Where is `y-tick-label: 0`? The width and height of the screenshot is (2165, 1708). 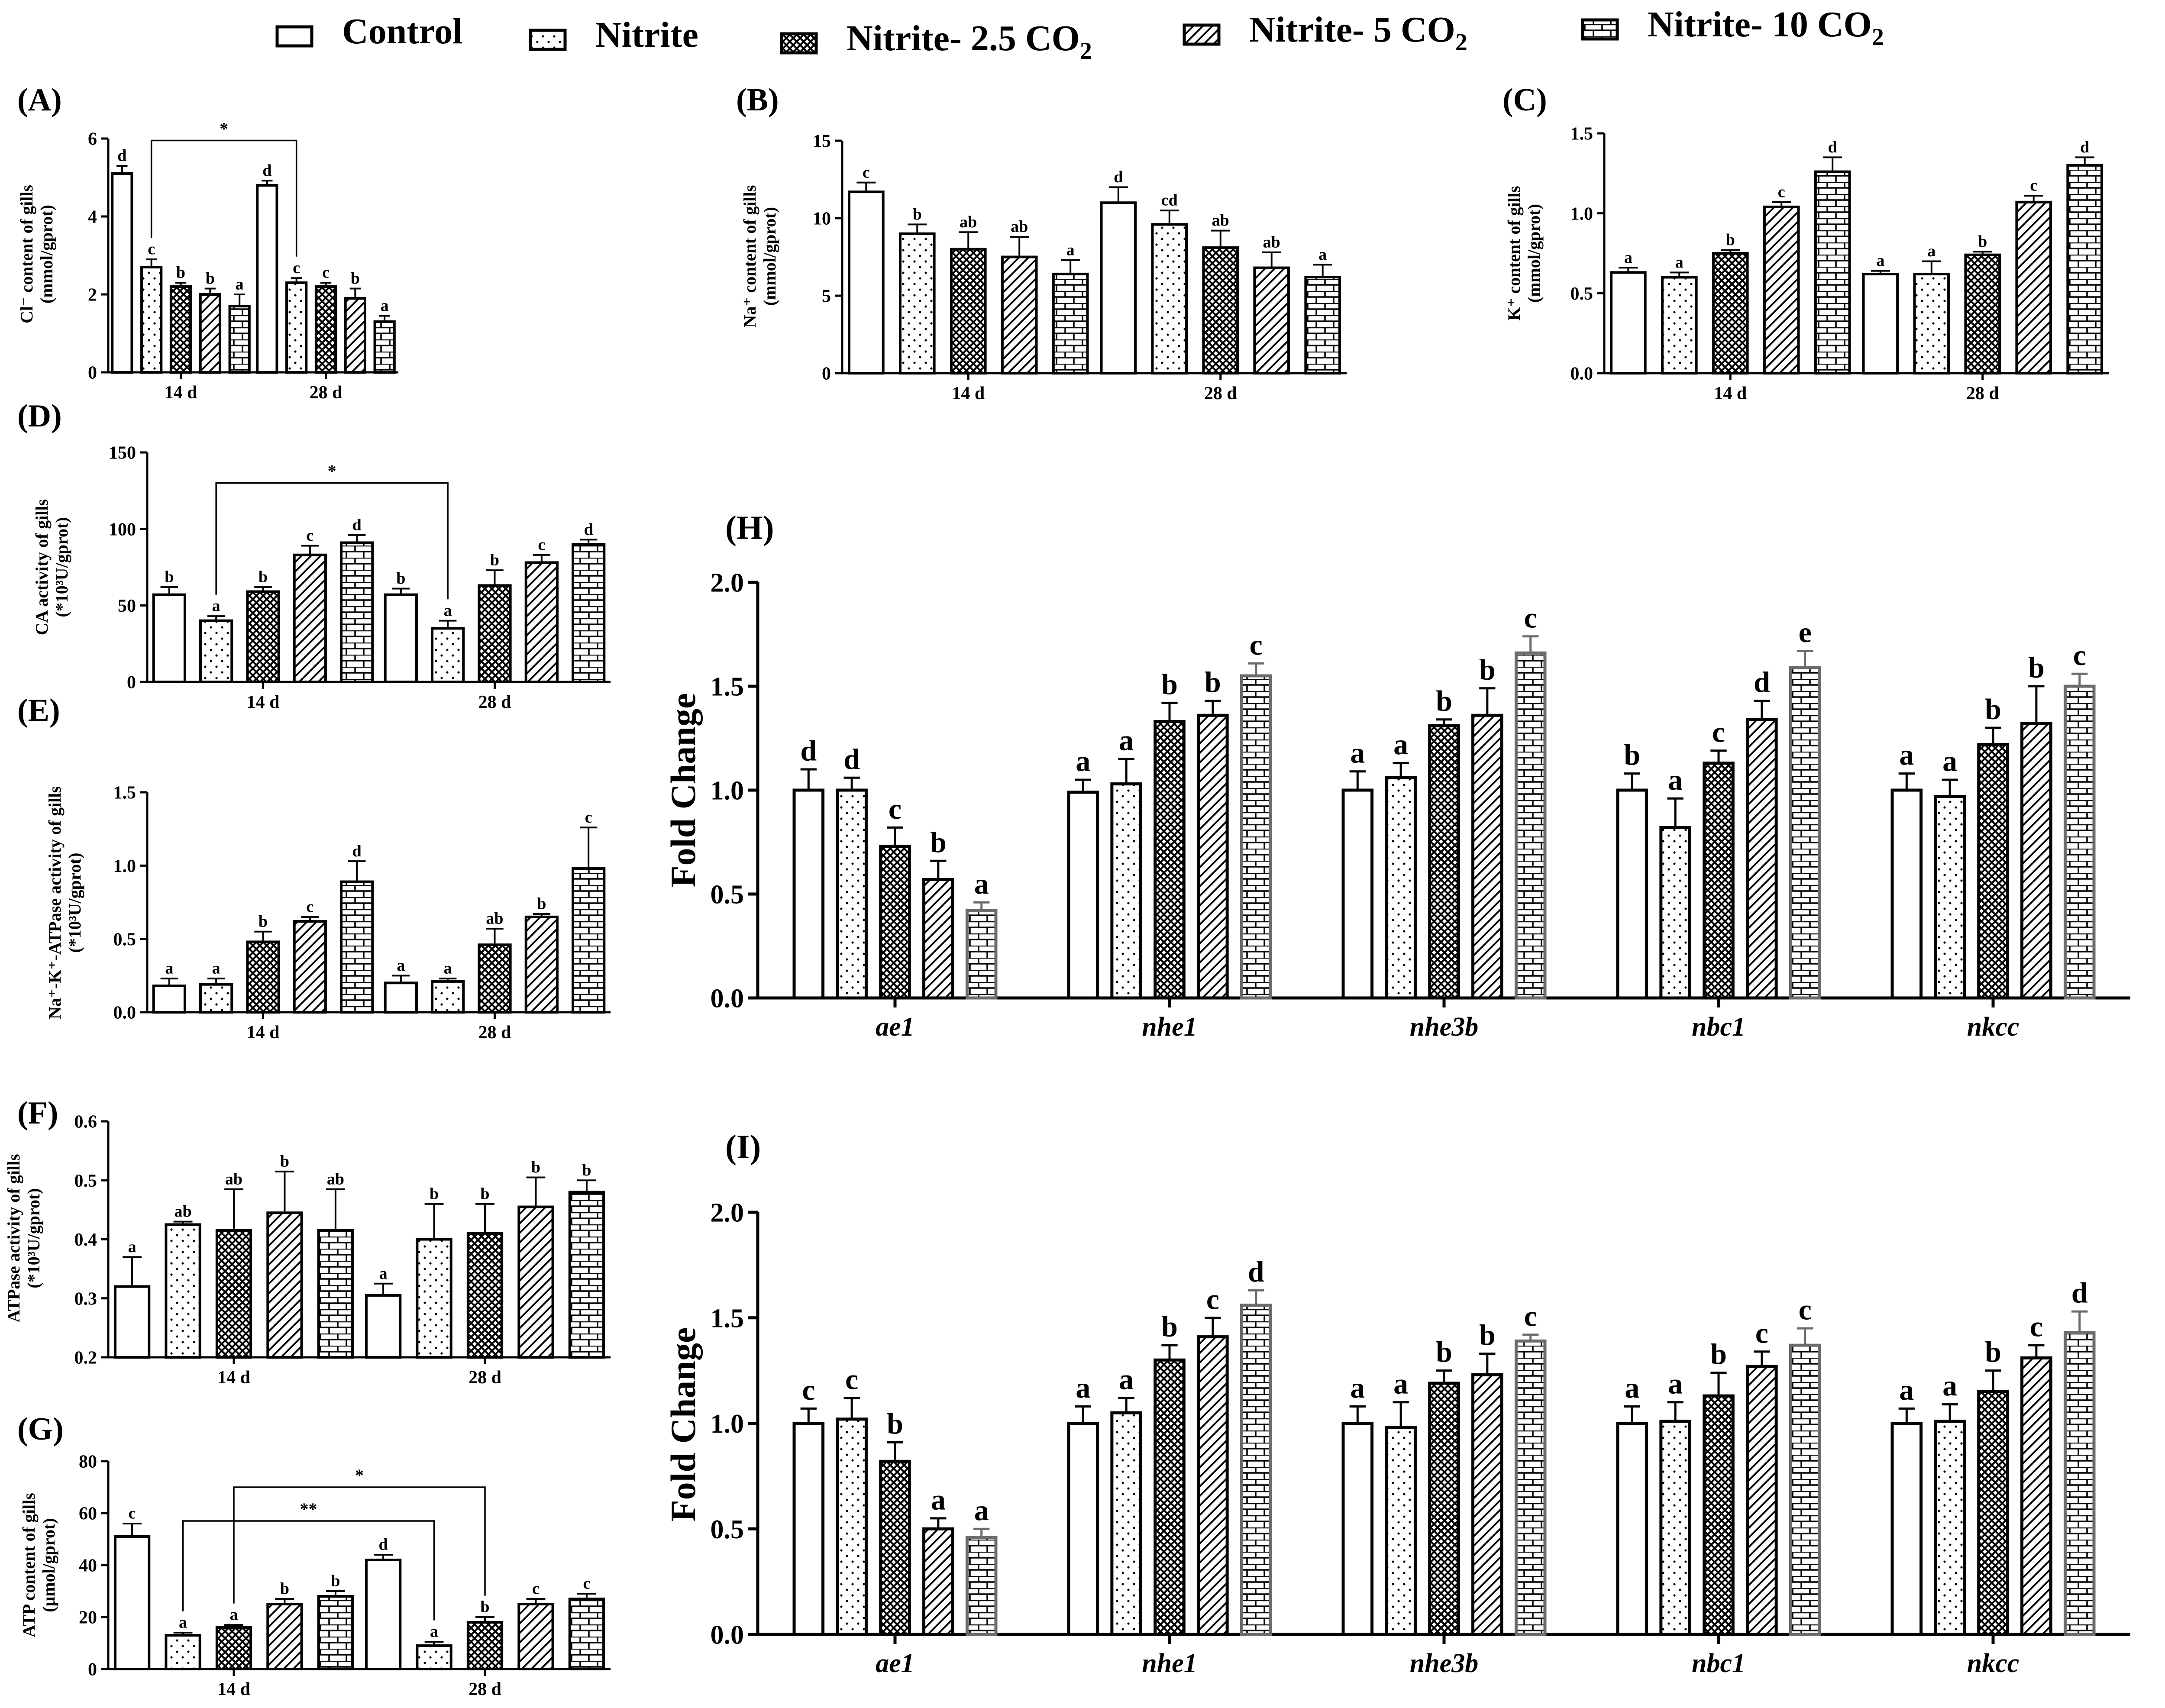
y-tick-label: 0 is located at coordinates (131, 683).